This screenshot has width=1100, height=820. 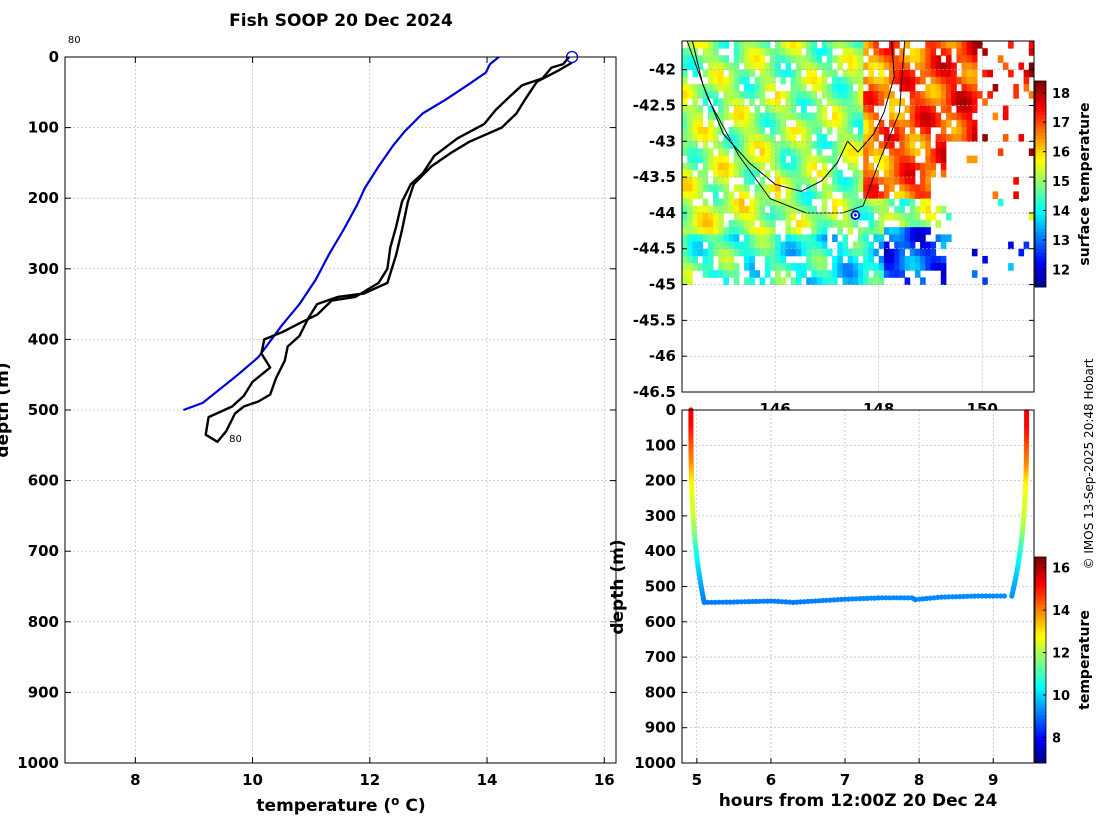 What do you see at coordinates (43, 410) in the screenshot?
I see `profile-ytick-label: 500` at bounding box center [43, 410].